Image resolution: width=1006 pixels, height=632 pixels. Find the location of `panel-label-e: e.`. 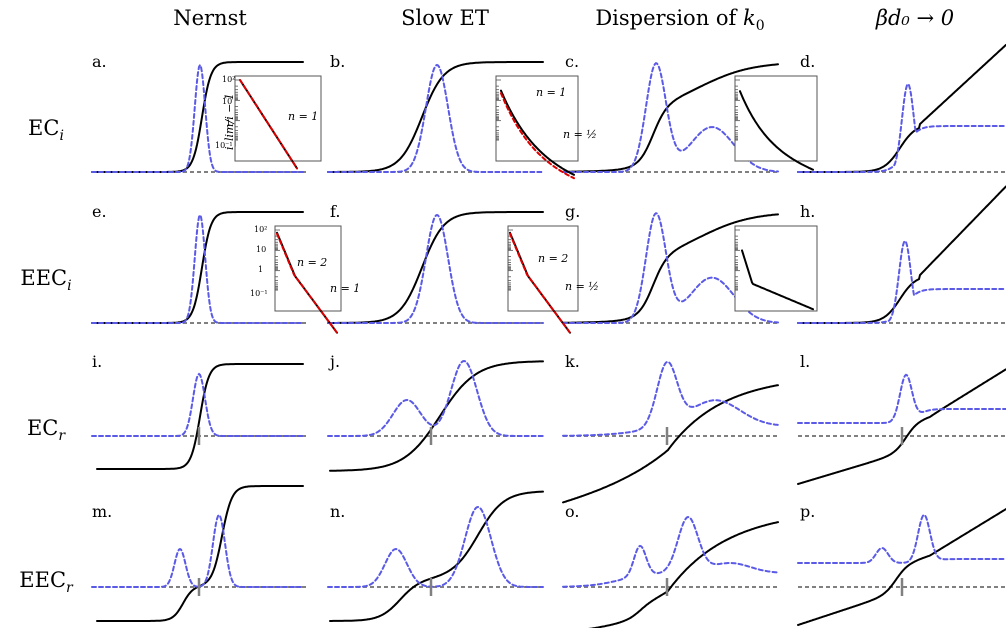

panel-label-e: e. is located at coordinates (99, 211).